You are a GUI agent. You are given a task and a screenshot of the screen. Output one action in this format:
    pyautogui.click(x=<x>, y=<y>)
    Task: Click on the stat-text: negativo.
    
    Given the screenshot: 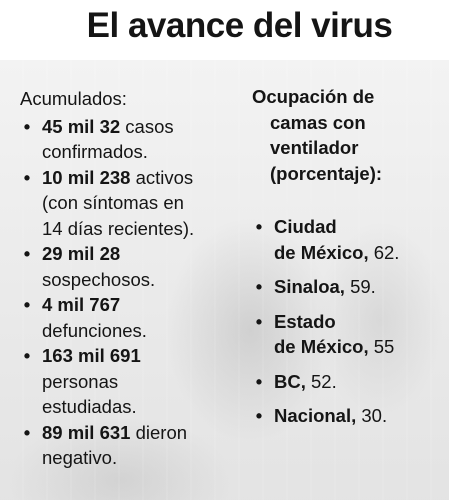 What is the action you would take?
    pyautogui.click(x=80, y=457)
    